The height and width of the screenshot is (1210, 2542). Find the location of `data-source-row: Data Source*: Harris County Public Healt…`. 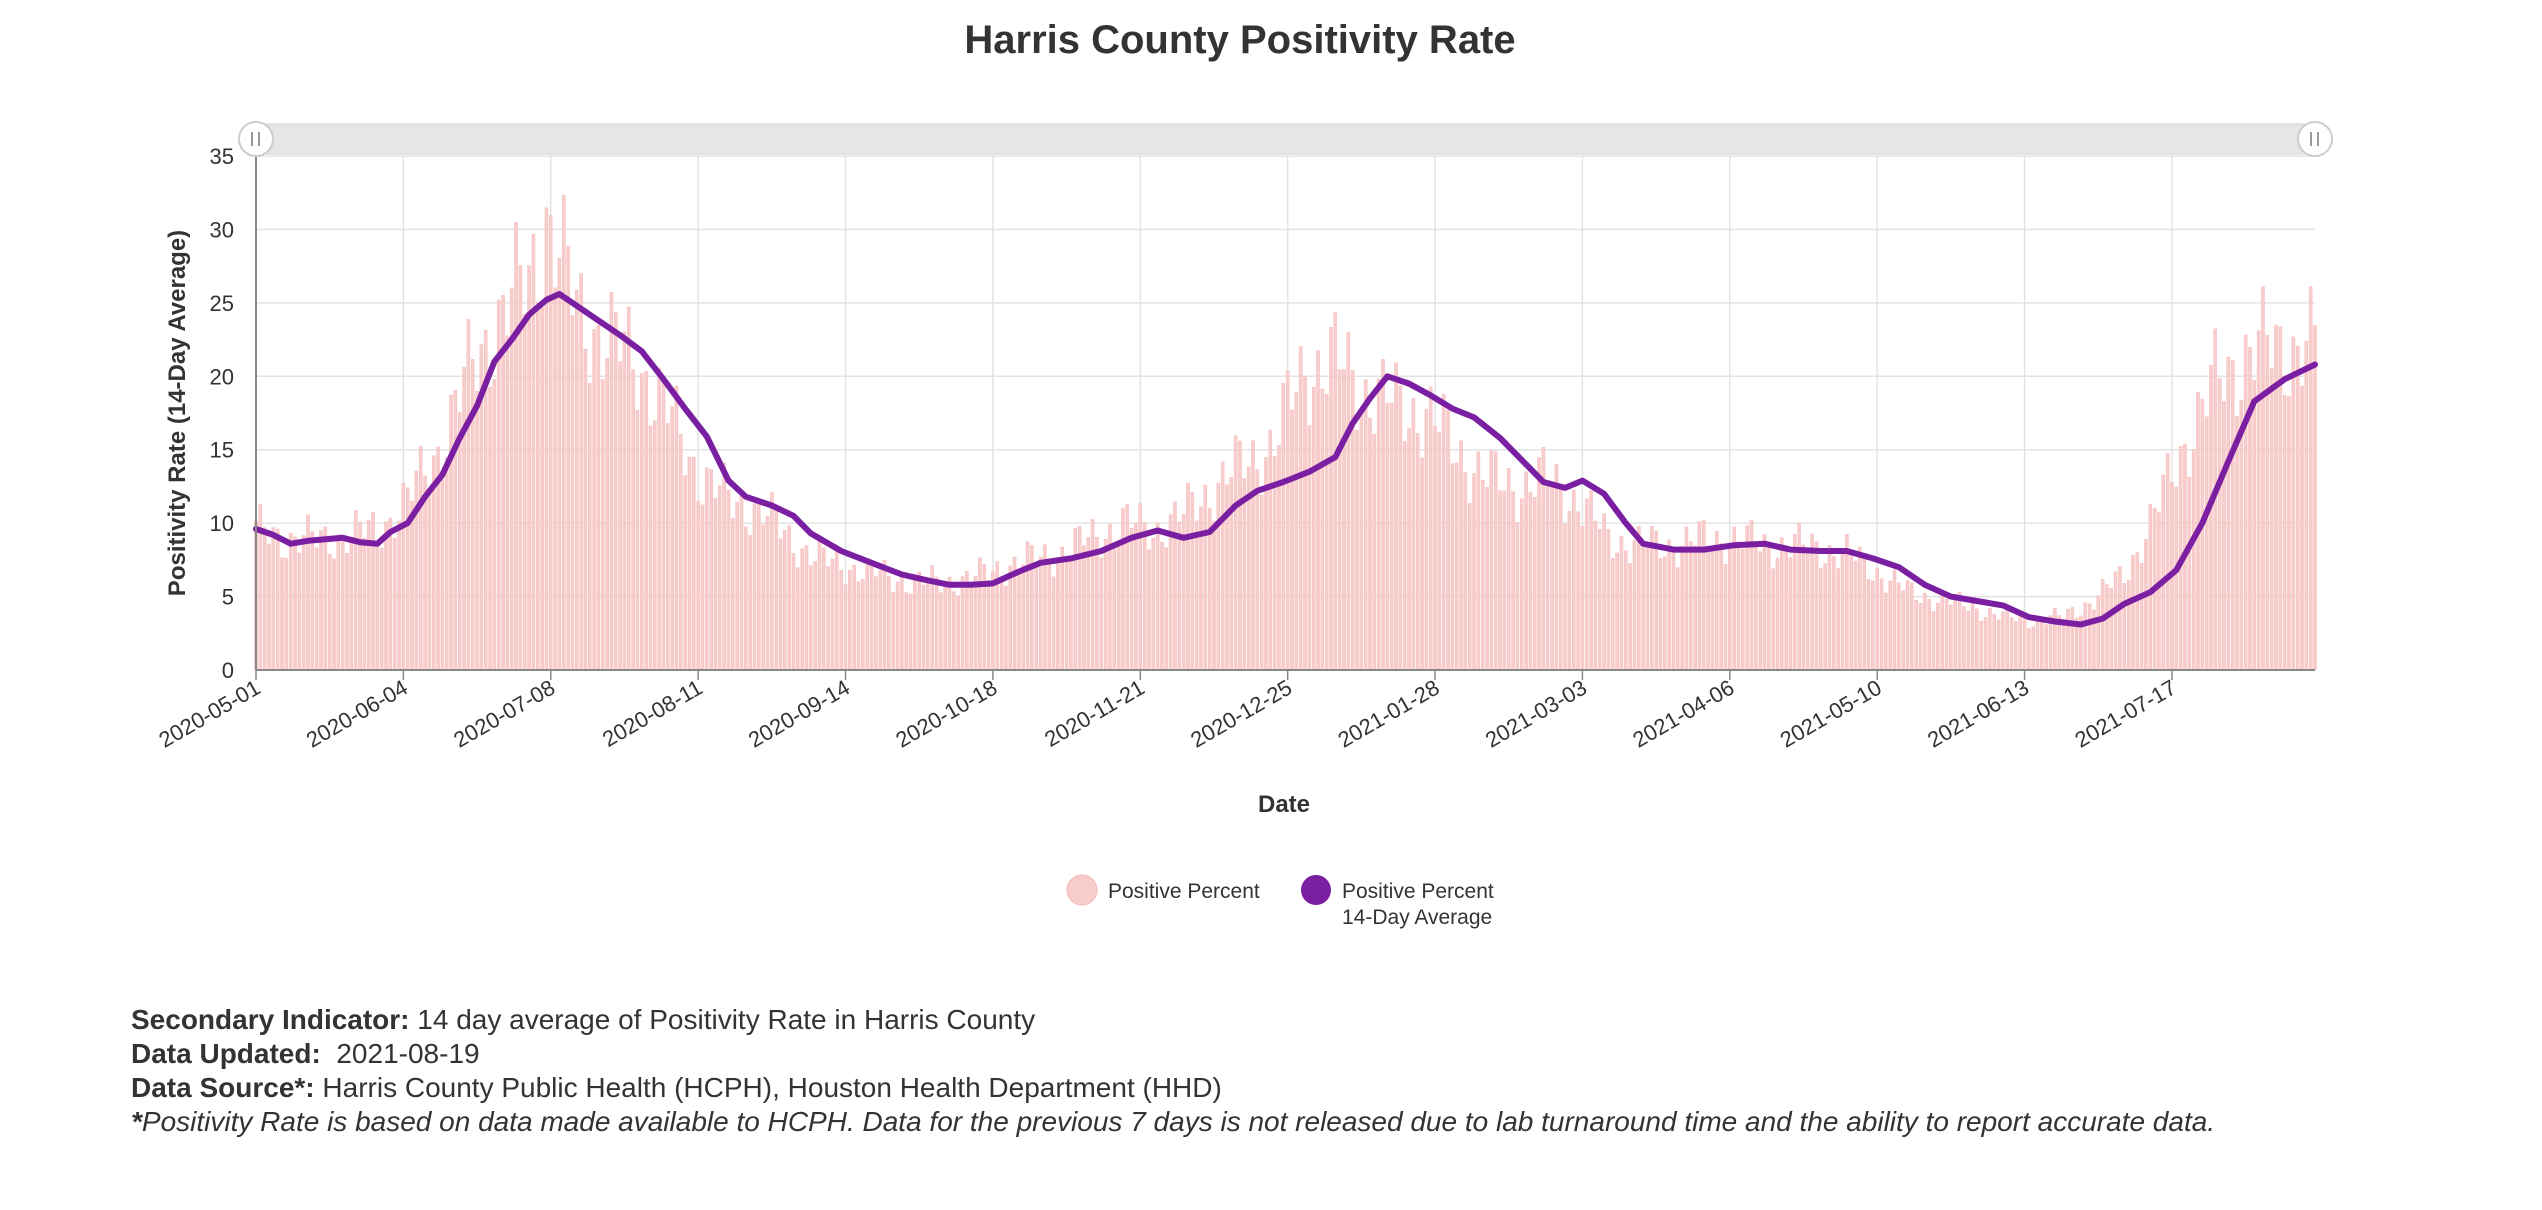

data-source-row: Data Source*: Harris County Public Healt… is located at coordinates (1173, 1088).